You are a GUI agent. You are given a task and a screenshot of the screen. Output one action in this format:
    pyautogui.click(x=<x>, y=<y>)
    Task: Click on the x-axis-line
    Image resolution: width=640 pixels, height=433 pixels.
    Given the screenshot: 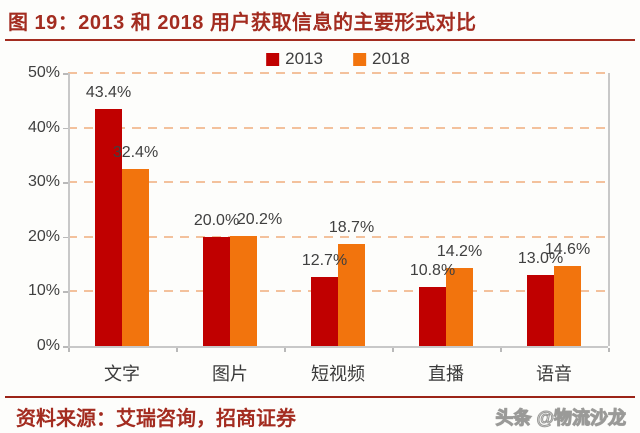 What is the action you would take?
    pyautogui.click(x=338, y=347)
    